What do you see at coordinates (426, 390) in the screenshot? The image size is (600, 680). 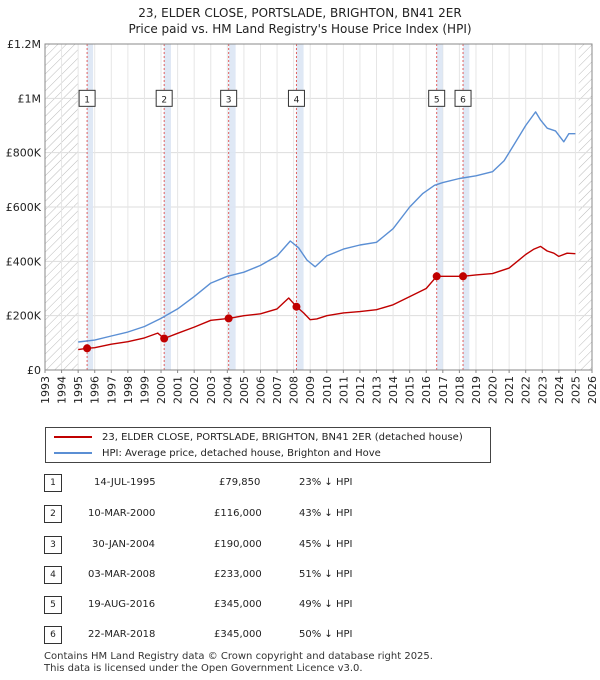 I see `x-tick-label: 2016` at bounding box center [426, 390].